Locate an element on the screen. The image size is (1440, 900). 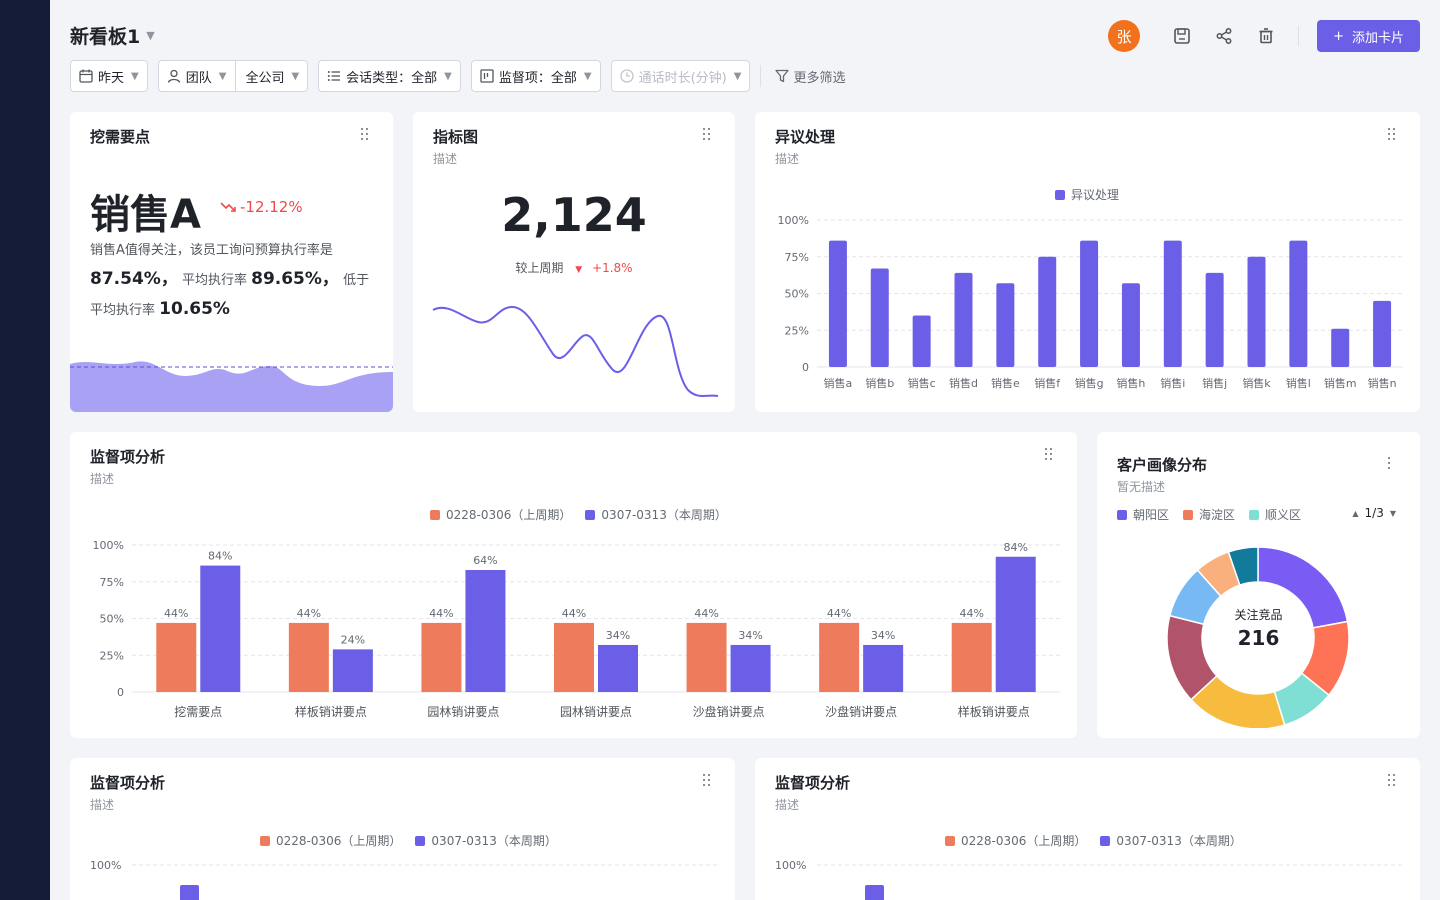
calendar-icon is located at coordinates (86, 76).